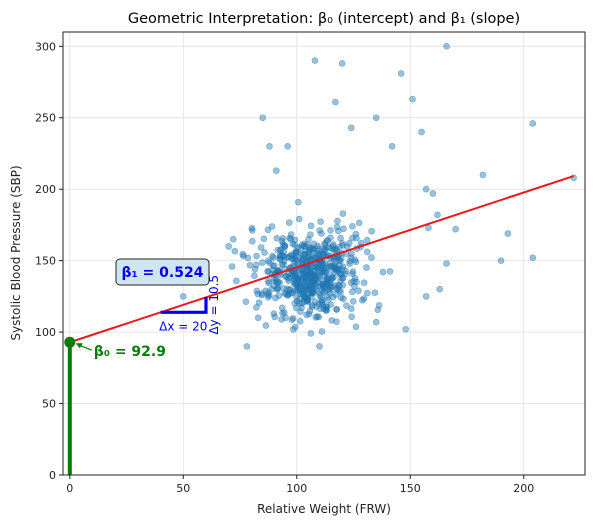  I want to click on y-tick-label: 250, so click(45, 118).